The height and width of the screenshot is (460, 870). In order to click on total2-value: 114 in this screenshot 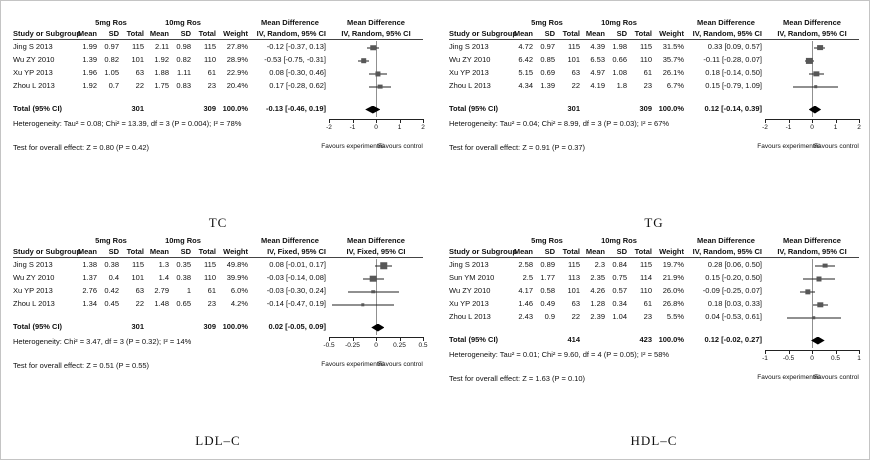, I will do `click(646, 278)`.